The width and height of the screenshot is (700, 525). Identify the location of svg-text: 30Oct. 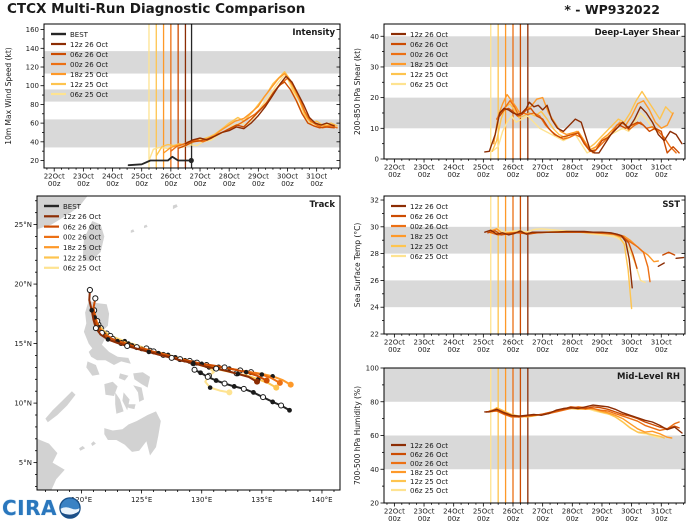
(631, 512).